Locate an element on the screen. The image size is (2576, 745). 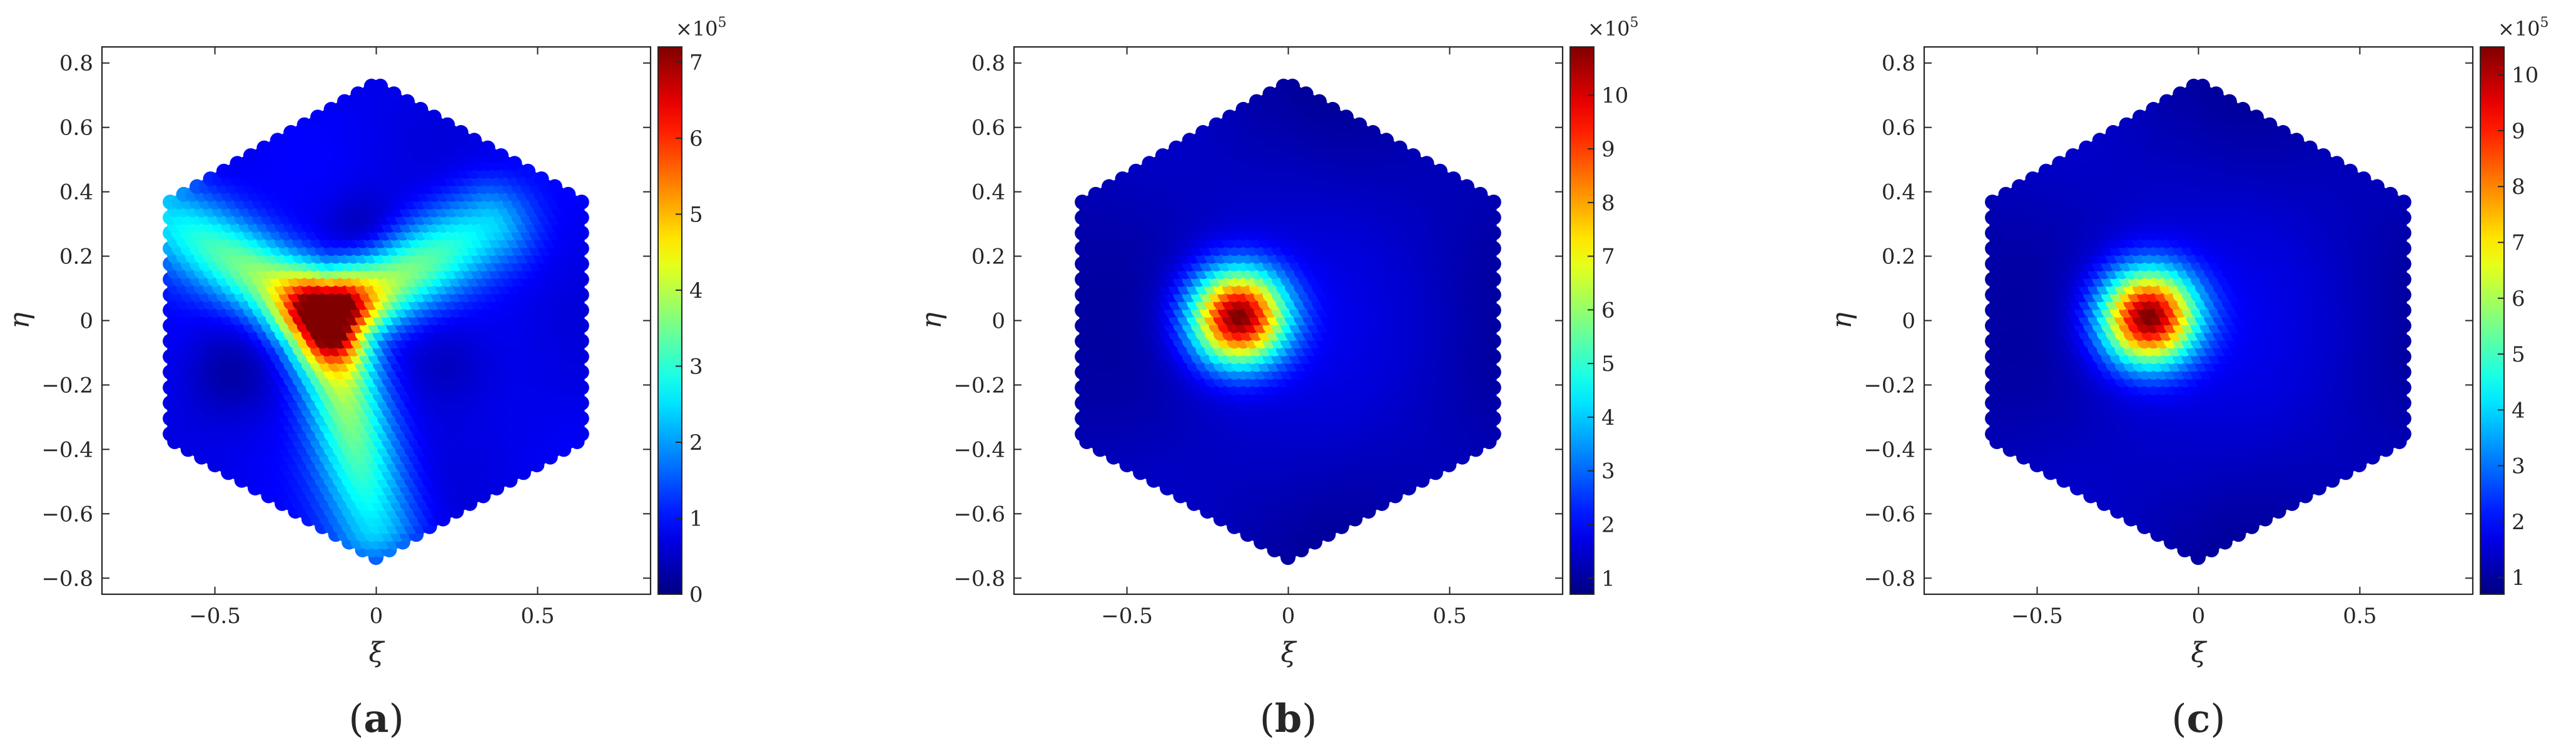
panel-label: (b) is located at coordinates (1289, 718).